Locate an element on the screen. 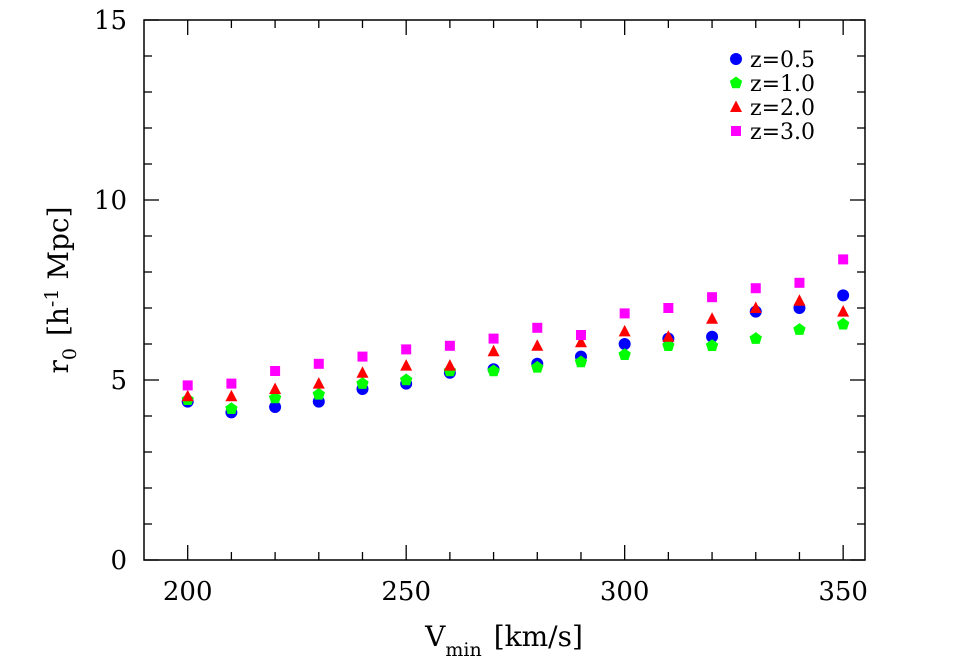 The height and width of the screenshot is (664, 969). legend-label: z=3.0 is located at coordinates (782, 132).